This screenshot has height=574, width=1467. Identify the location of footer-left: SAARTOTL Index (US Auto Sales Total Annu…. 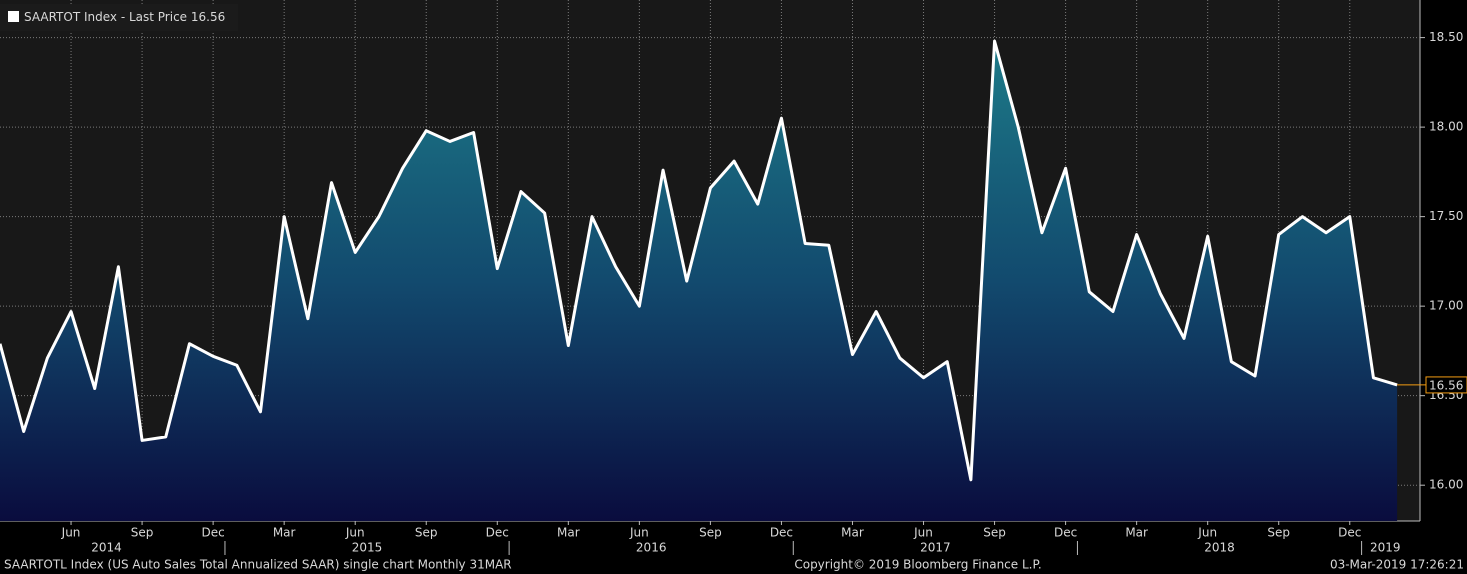
(258, 565).